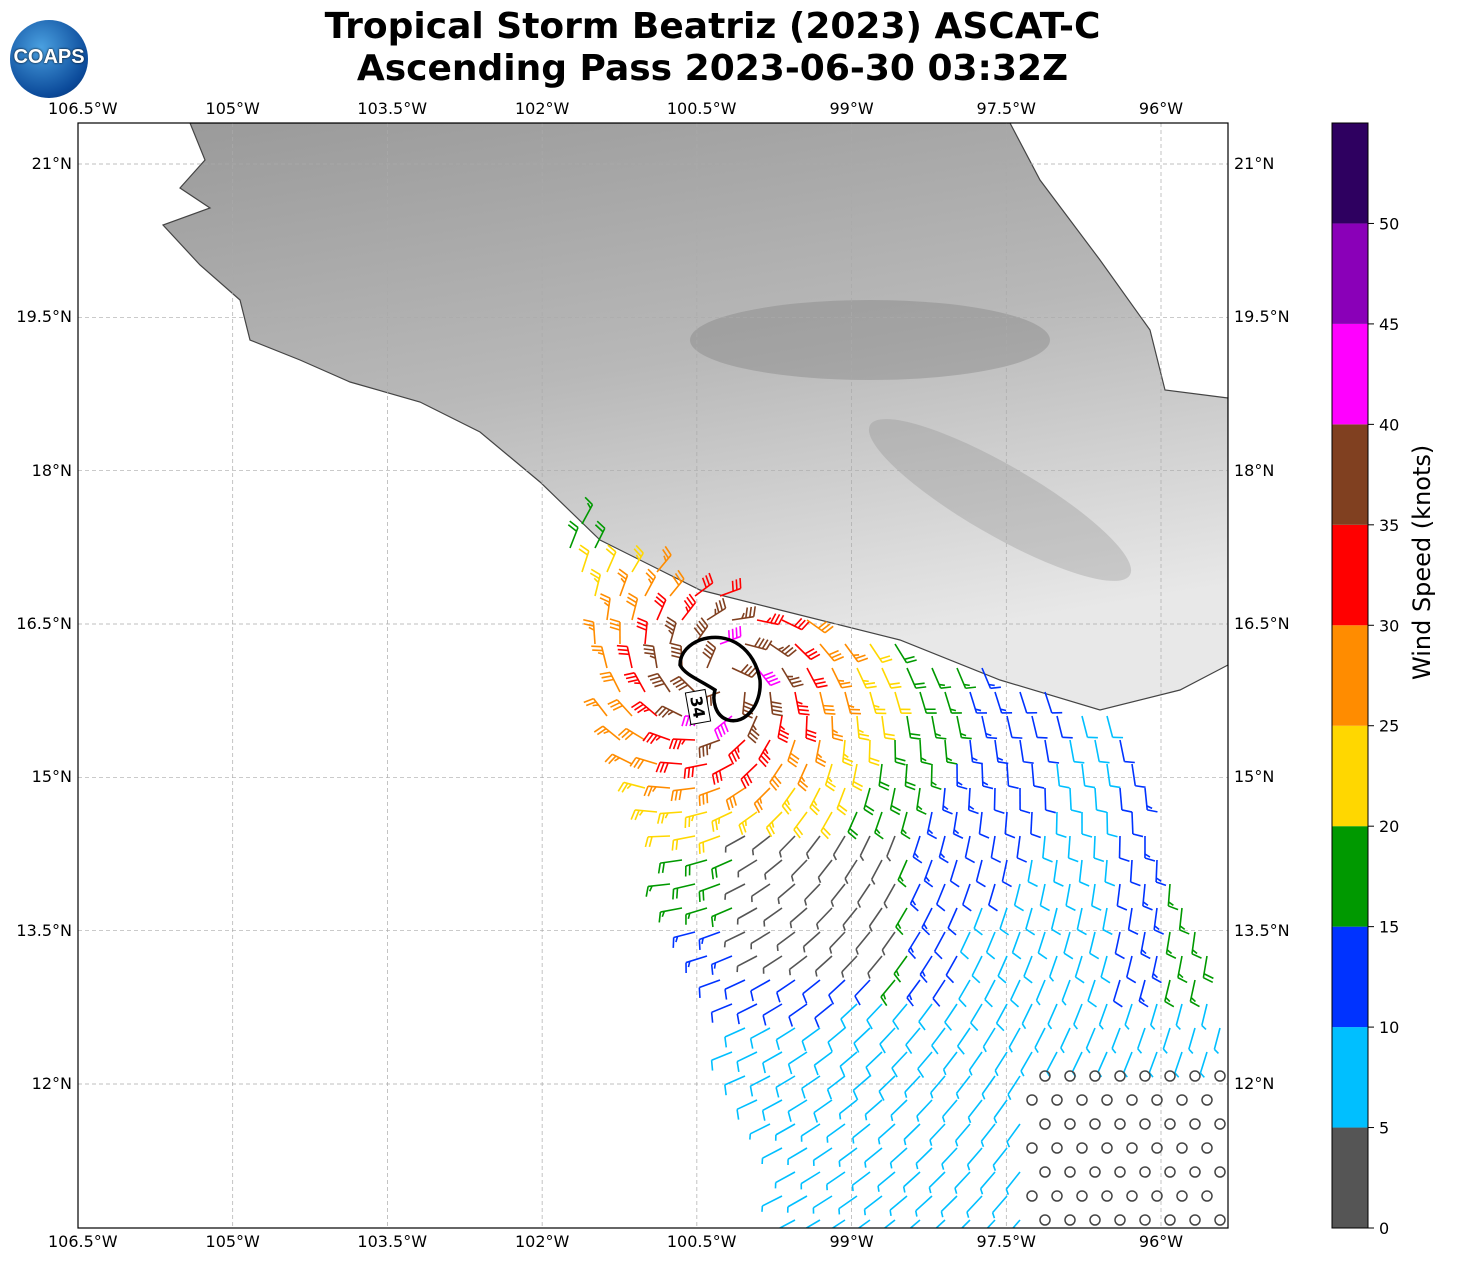 The image size is (1468, 1264). I want to click on lat-tick-label: 15°N, so click(1254, 777).